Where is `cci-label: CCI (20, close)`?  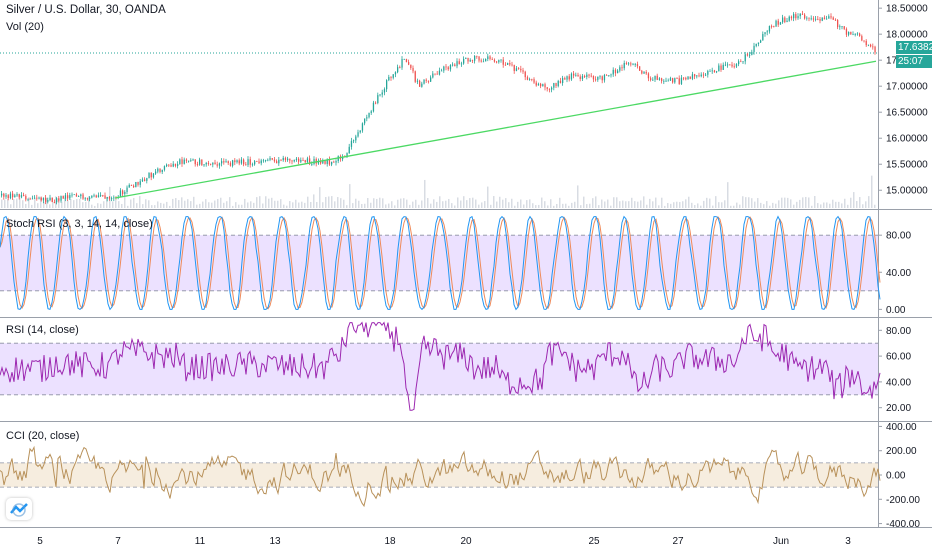
cci-label: CCI (20, close) is located at coordinates (43, 436).